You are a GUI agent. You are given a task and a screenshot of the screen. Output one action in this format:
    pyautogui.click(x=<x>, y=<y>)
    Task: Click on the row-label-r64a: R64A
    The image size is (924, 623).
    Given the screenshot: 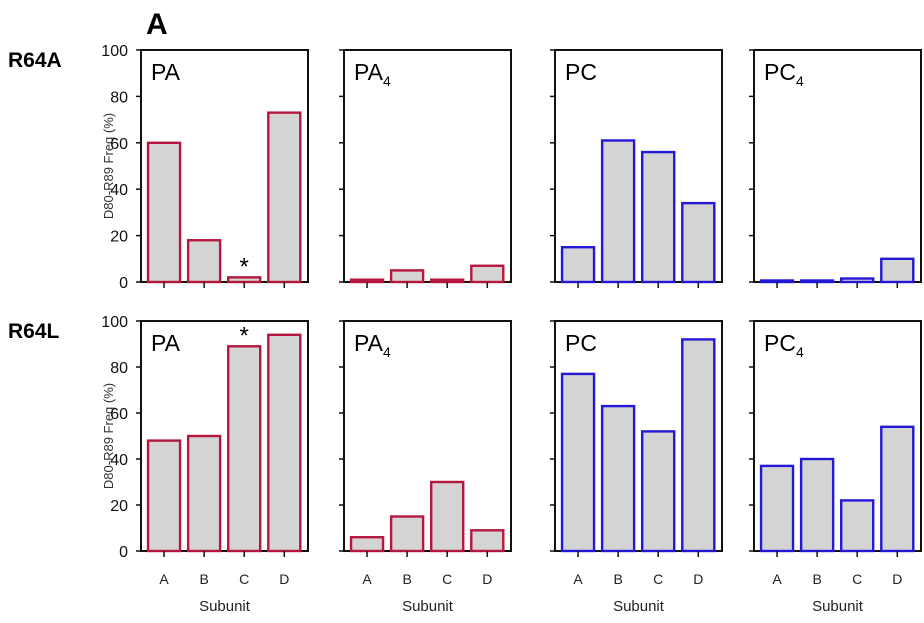 What is the action you would take?
    pyautogui.click(x=35, y=60)
    